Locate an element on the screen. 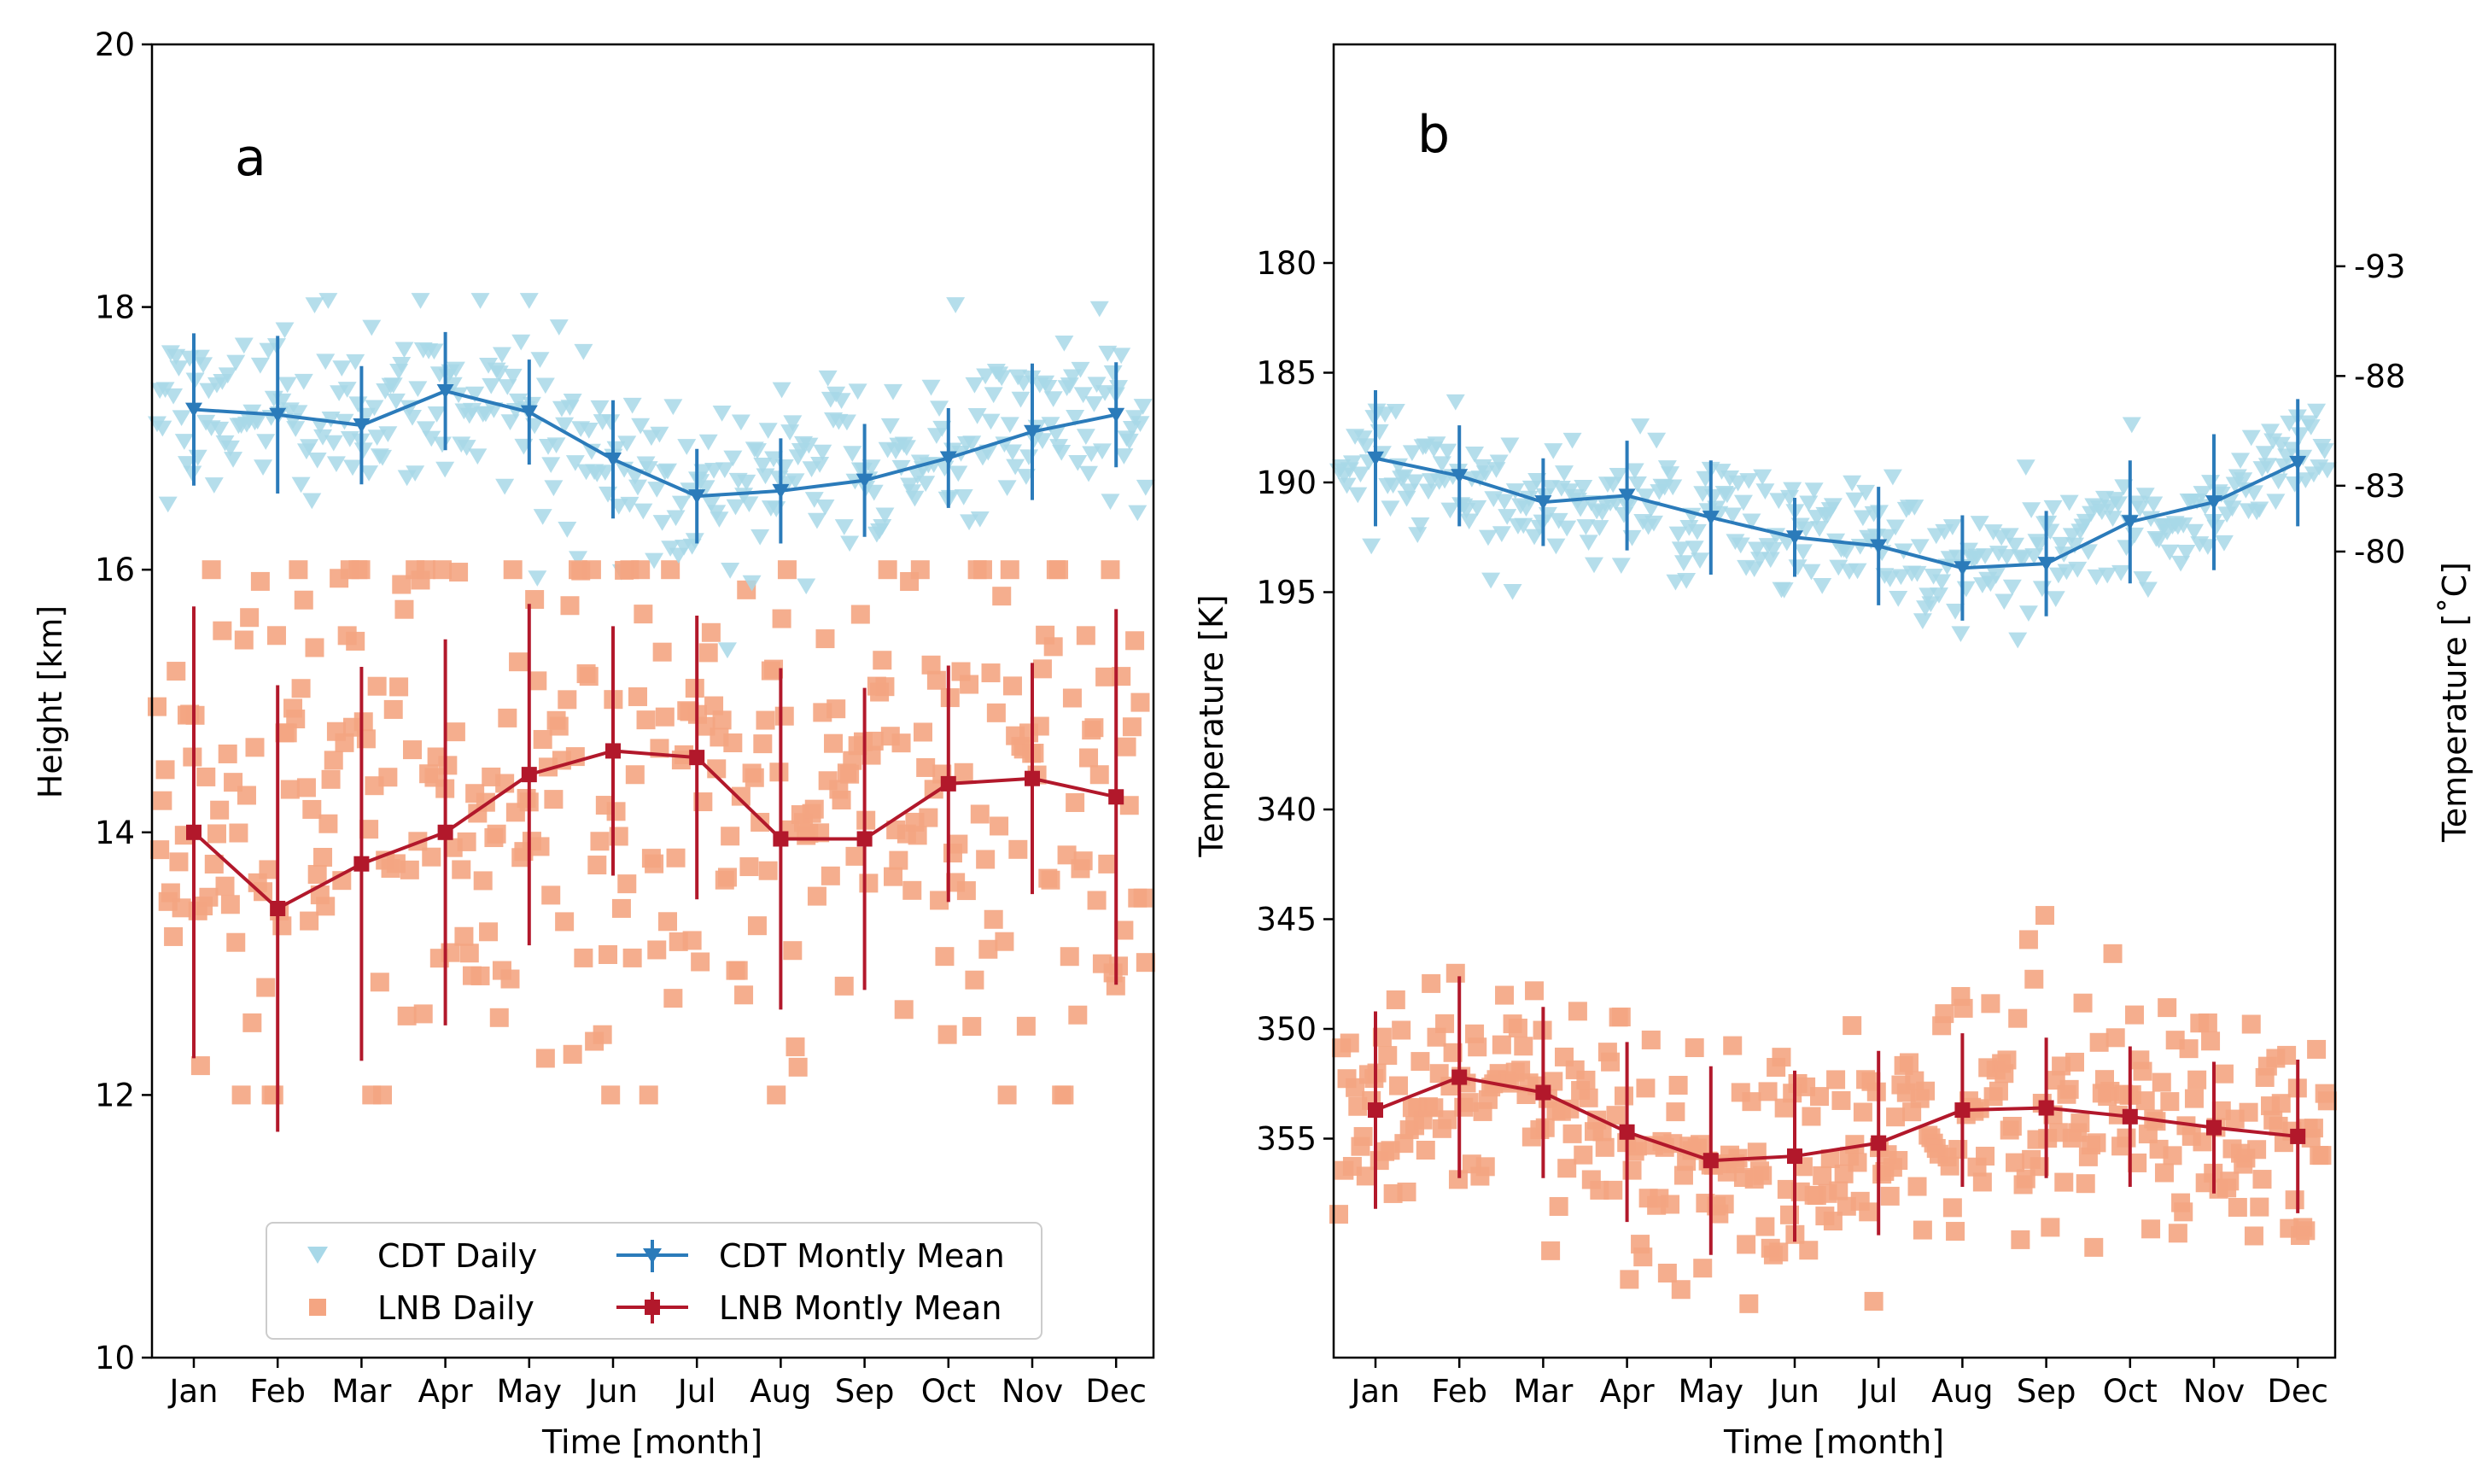 This screenshot has height=1484, width=2488. legend-cdt-mean-marker is located at coordinates (652, 1256).